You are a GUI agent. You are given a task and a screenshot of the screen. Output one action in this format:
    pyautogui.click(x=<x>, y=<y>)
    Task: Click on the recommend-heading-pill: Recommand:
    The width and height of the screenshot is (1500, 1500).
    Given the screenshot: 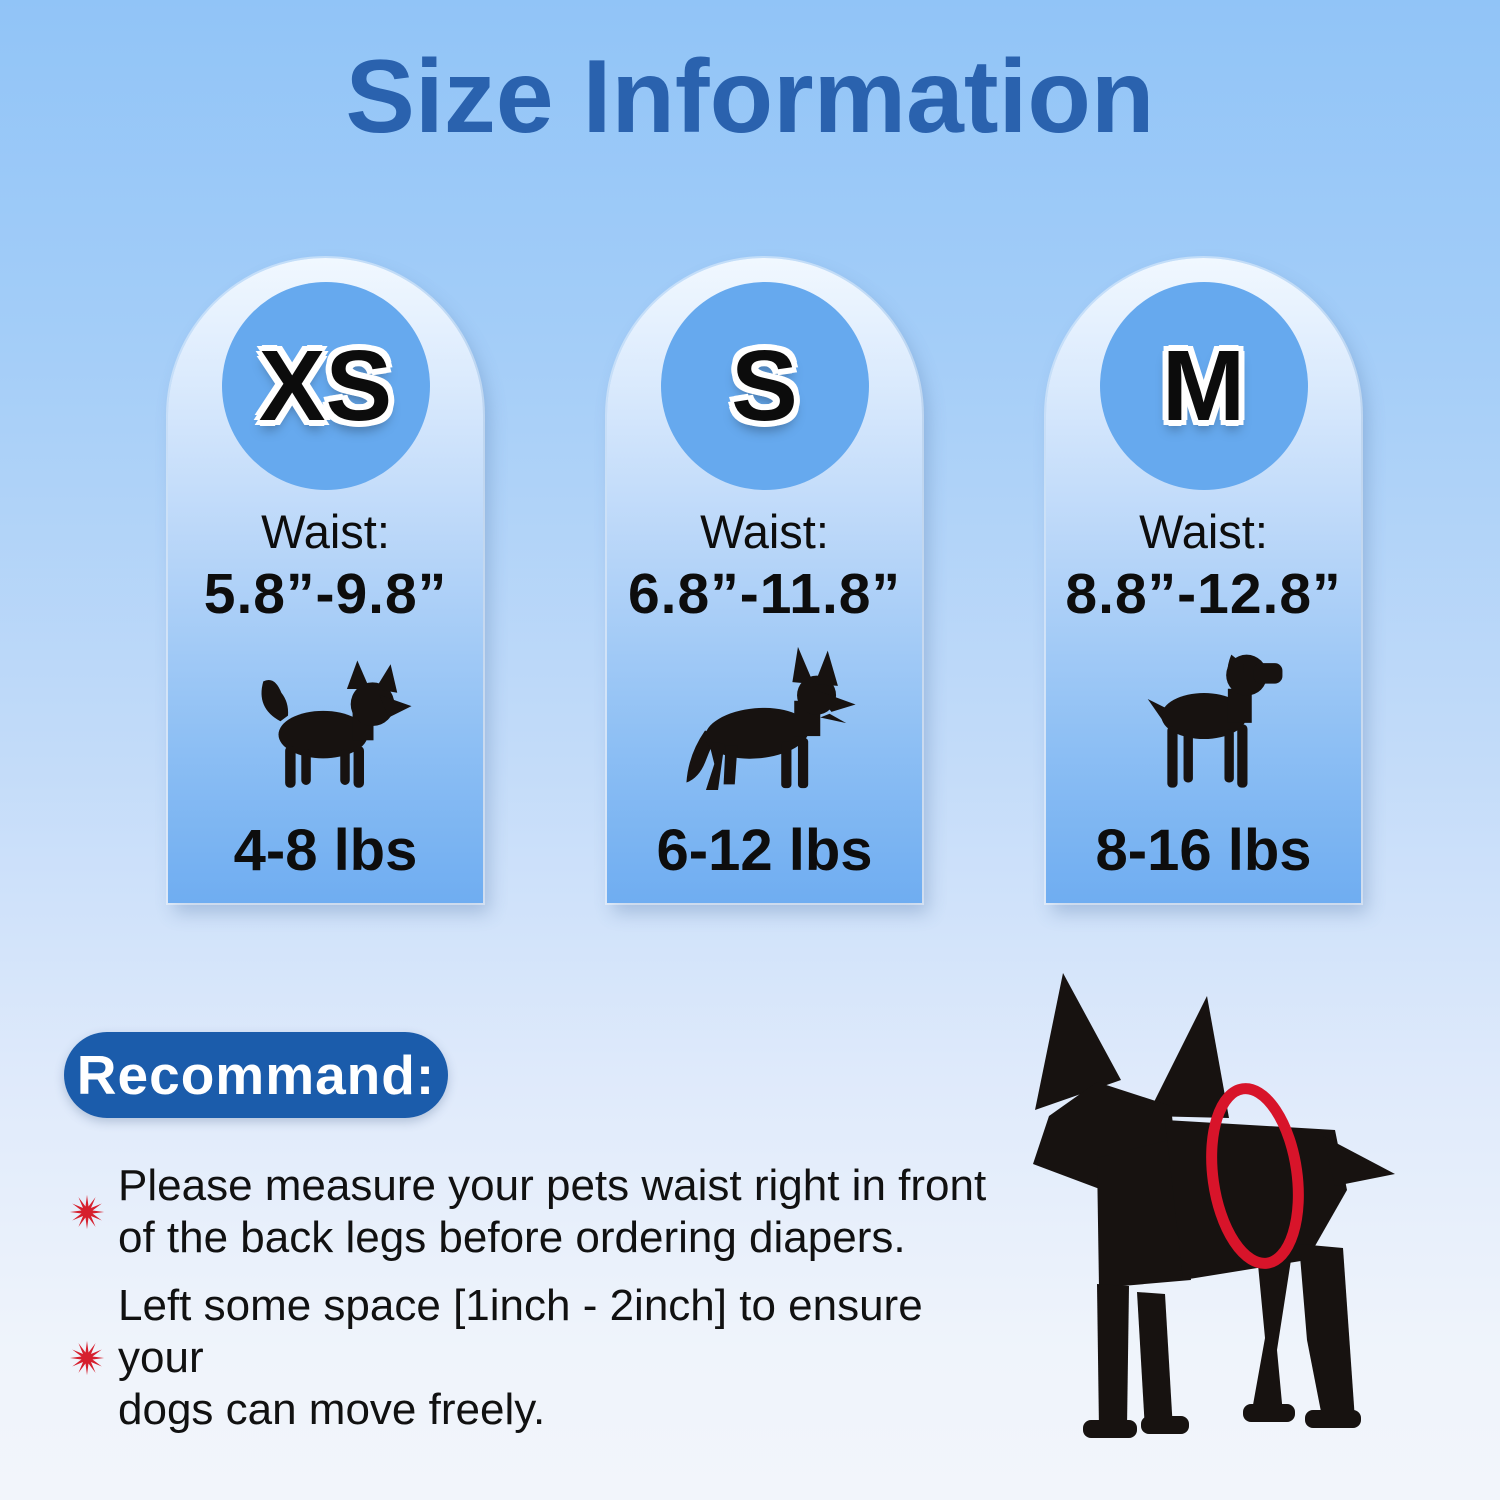 What is the action you would take?
    pyautogui.click(x=256, y=1075)
    